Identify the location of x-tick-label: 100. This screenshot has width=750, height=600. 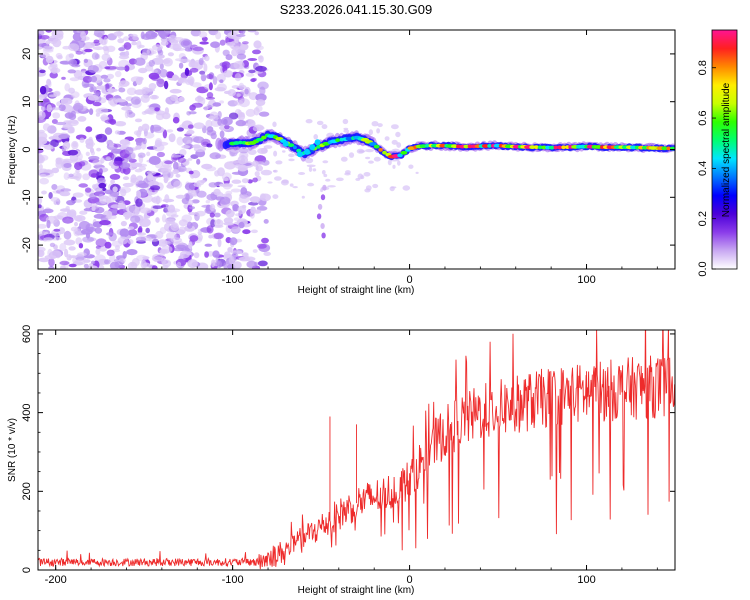
(586, 280).